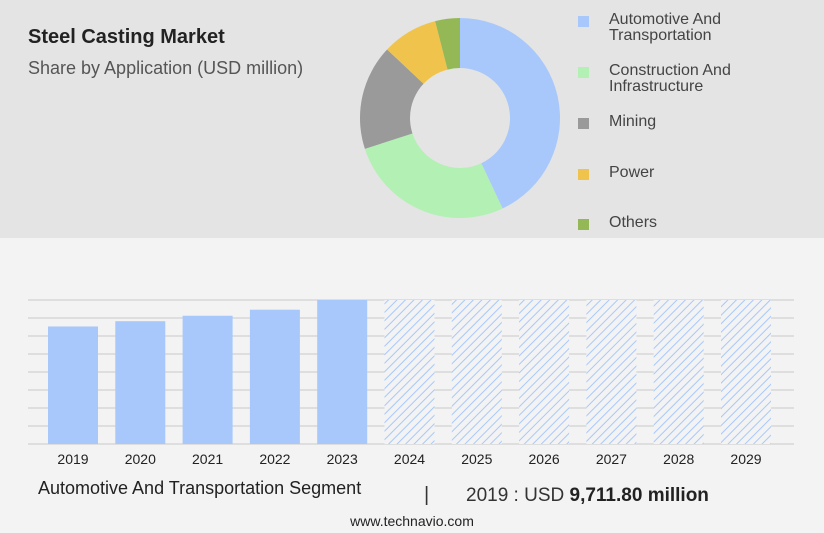  I want to click on website-link: www.technavio.com, so click(412, 521).